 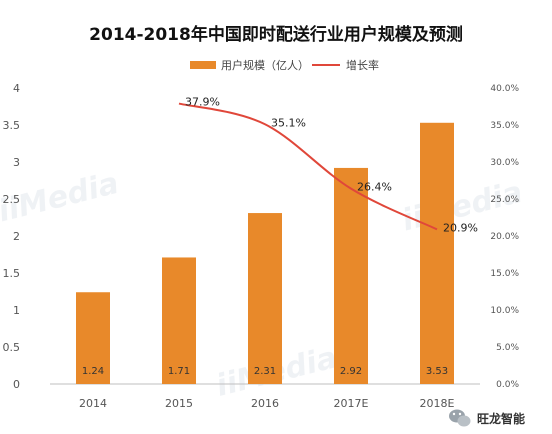 I want to click on y-tick-label-right: 15.0%, so click(x=504, y=274).